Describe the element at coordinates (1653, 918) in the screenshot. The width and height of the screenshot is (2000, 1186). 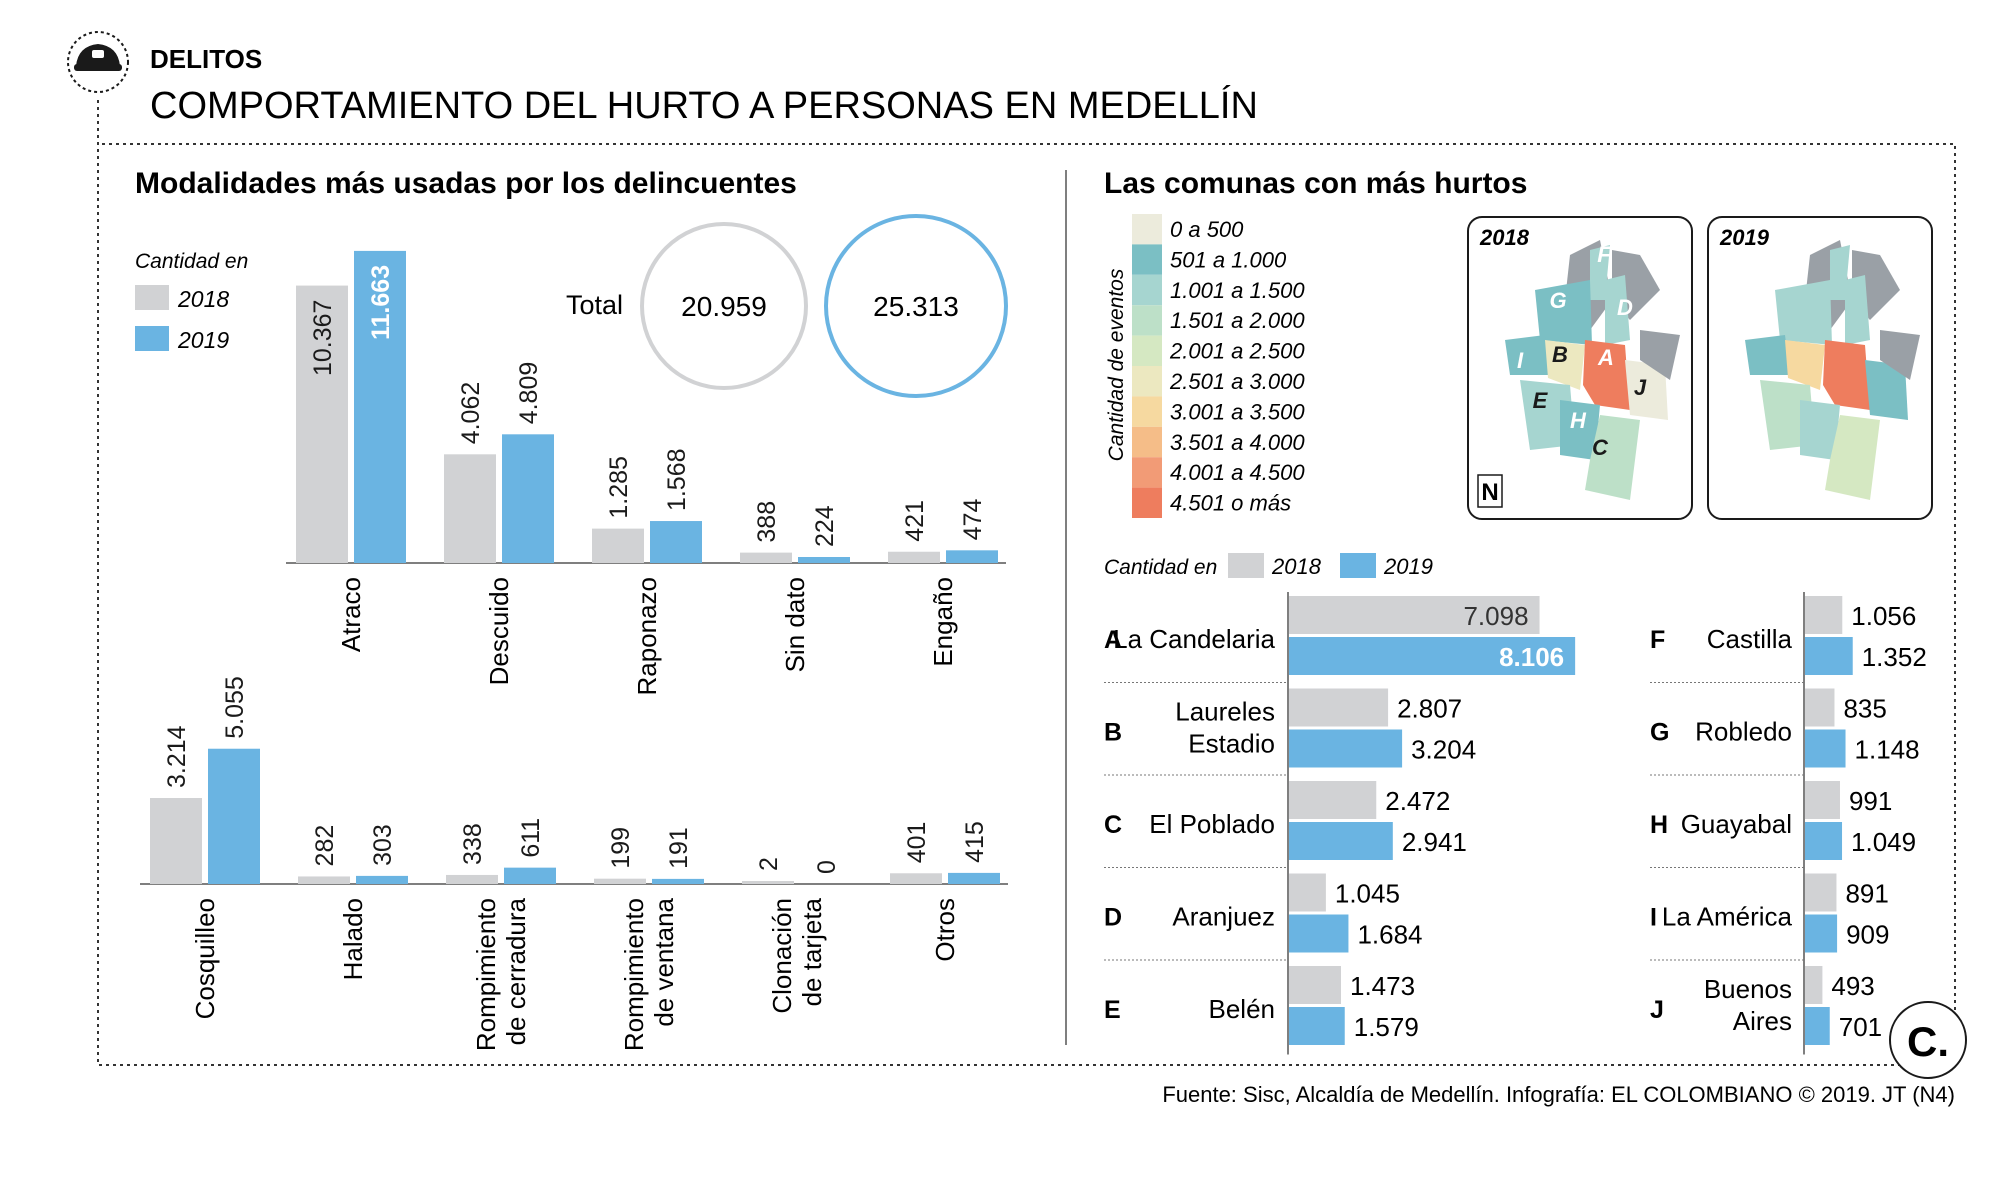
I see `comuna-letter-i: I` at that location.